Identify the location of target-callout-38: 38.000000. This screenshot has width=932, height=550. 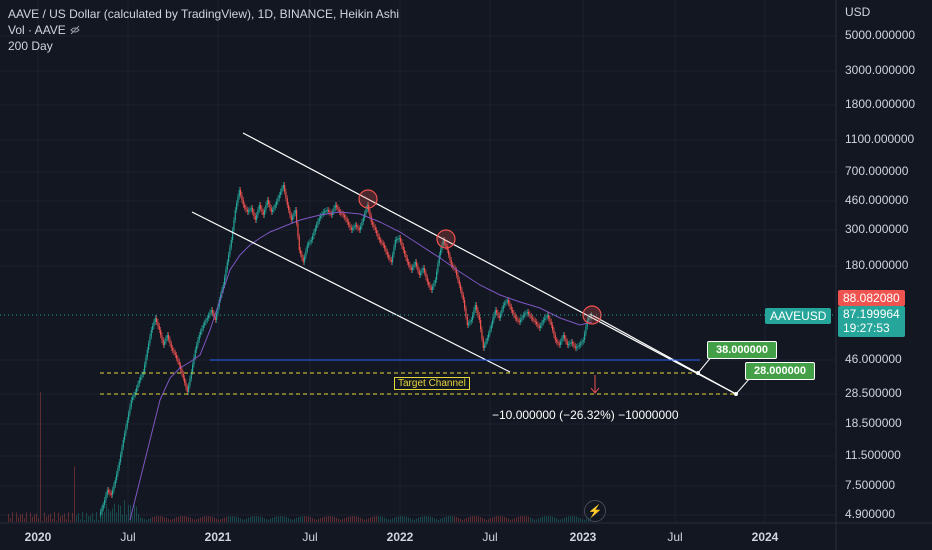
(742, 350).